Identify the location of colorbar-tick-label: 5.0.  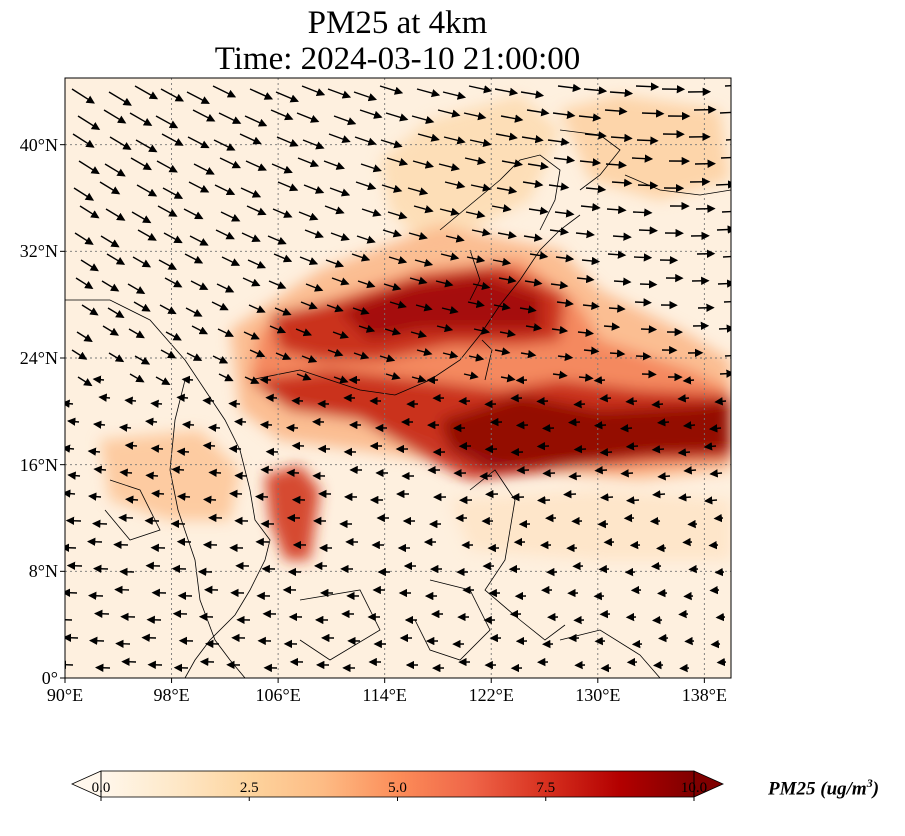
(397, 788).